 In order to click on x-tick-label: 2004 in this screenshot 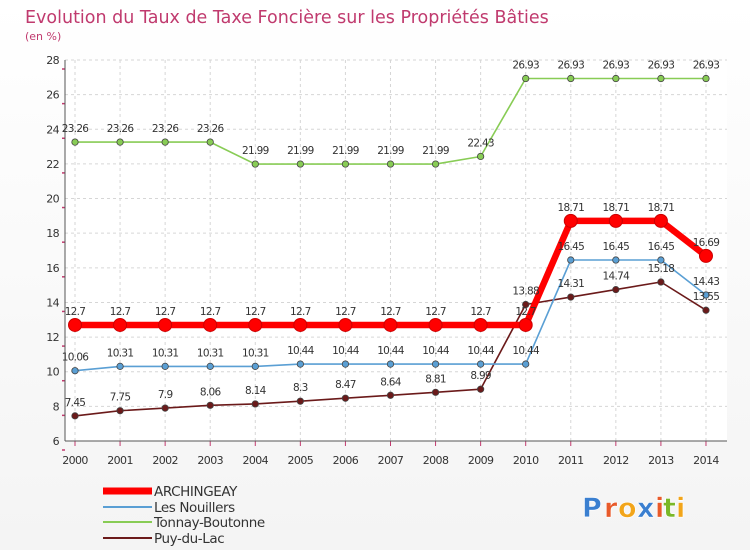, I will do `click(255, 460)`.